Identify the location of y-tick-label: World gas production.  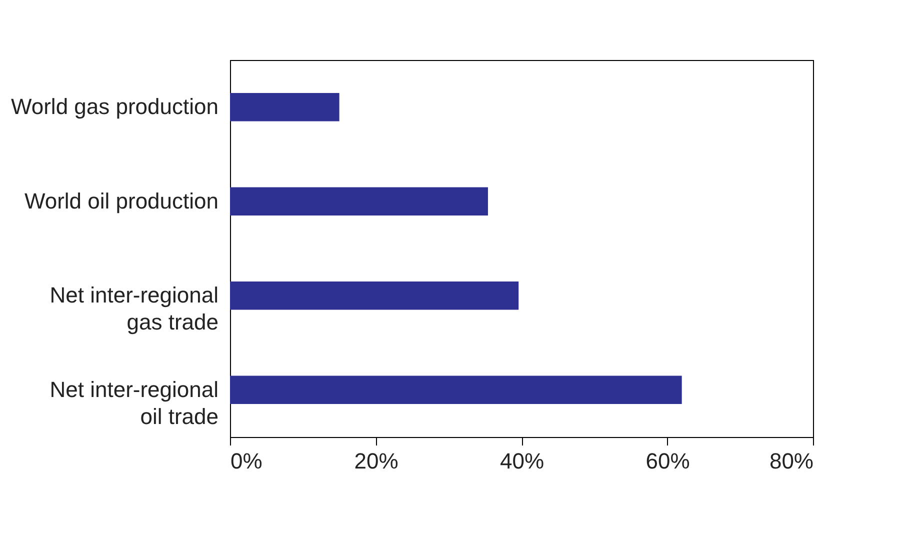
(114, 107).